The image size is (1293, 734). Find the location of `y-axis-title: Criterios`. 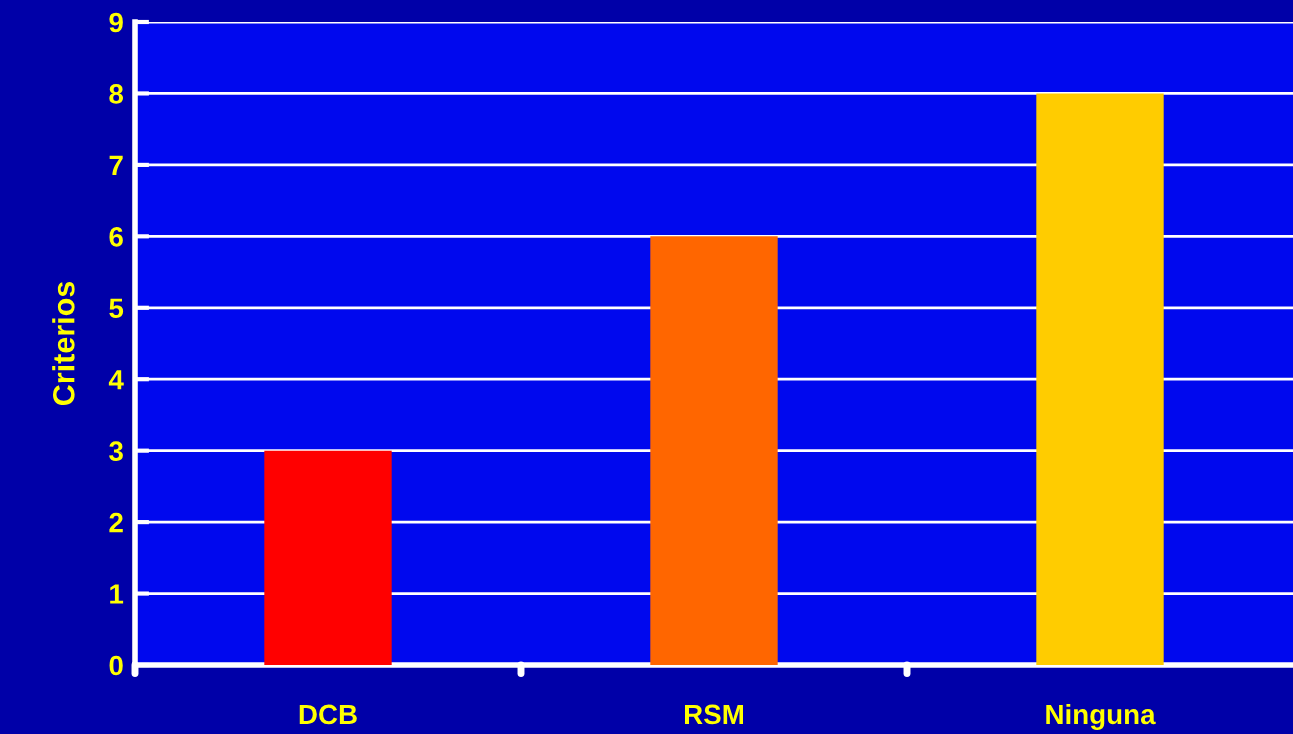

y-axis-title: Criterios is located at coordinates (63, 343).